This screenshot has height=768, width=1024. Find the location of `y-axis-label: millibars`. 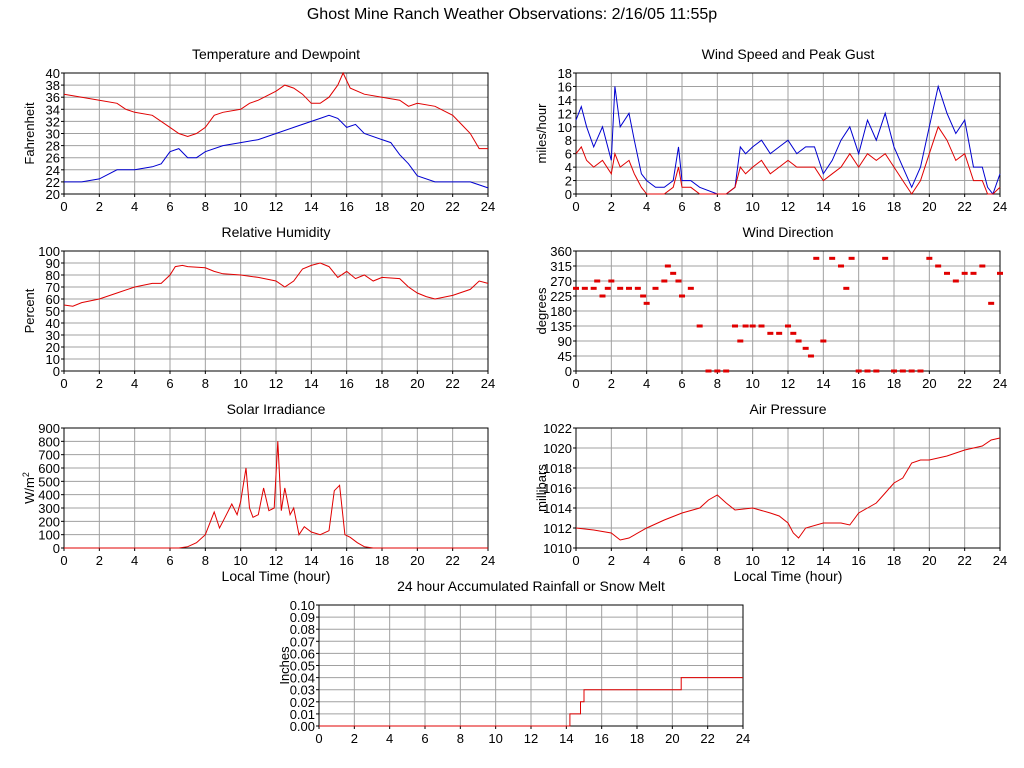

y-axis-label: millibars is located at coordinates (541, 488).